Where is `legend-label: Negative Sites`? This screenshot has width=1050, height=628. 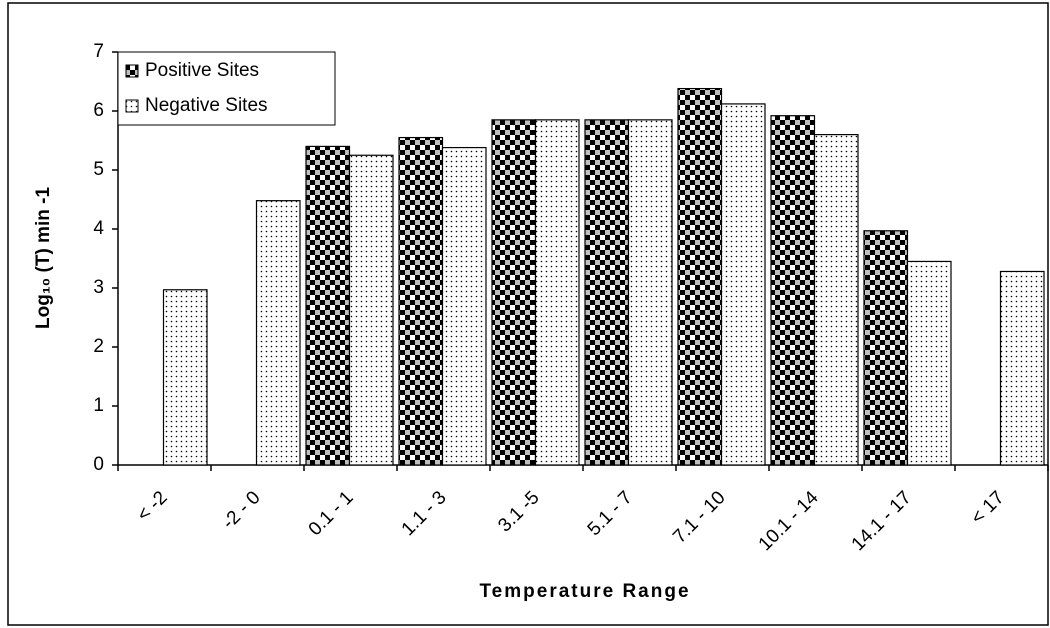 legend-label: Negative Sites is located at coordinates (206, 105).